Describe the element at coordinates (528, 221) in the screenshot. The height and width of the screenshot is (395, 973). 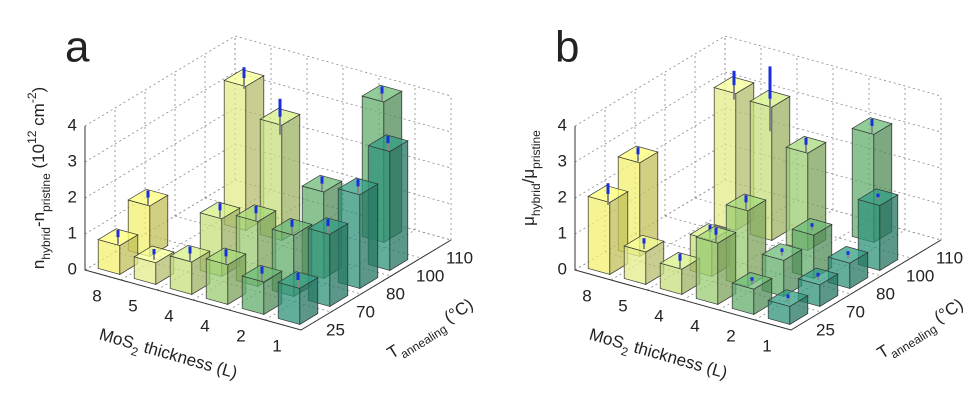
I see `z-axis-label-part: μ` at that location.